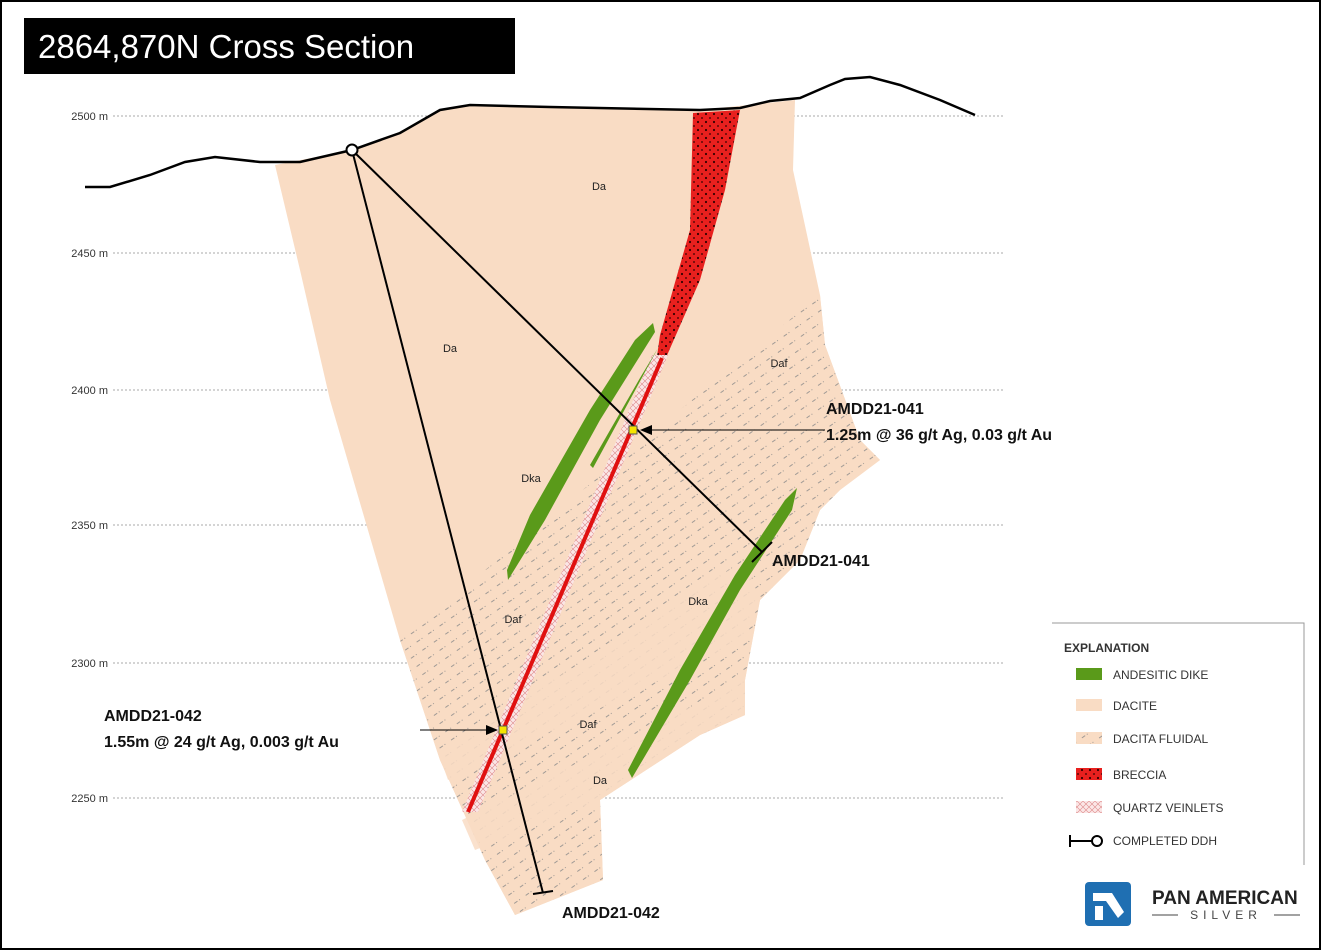  Describe the element at coordinates (1225, 898) in the screenshot. I see `logo-name: PAN AMERICAN` at that location.